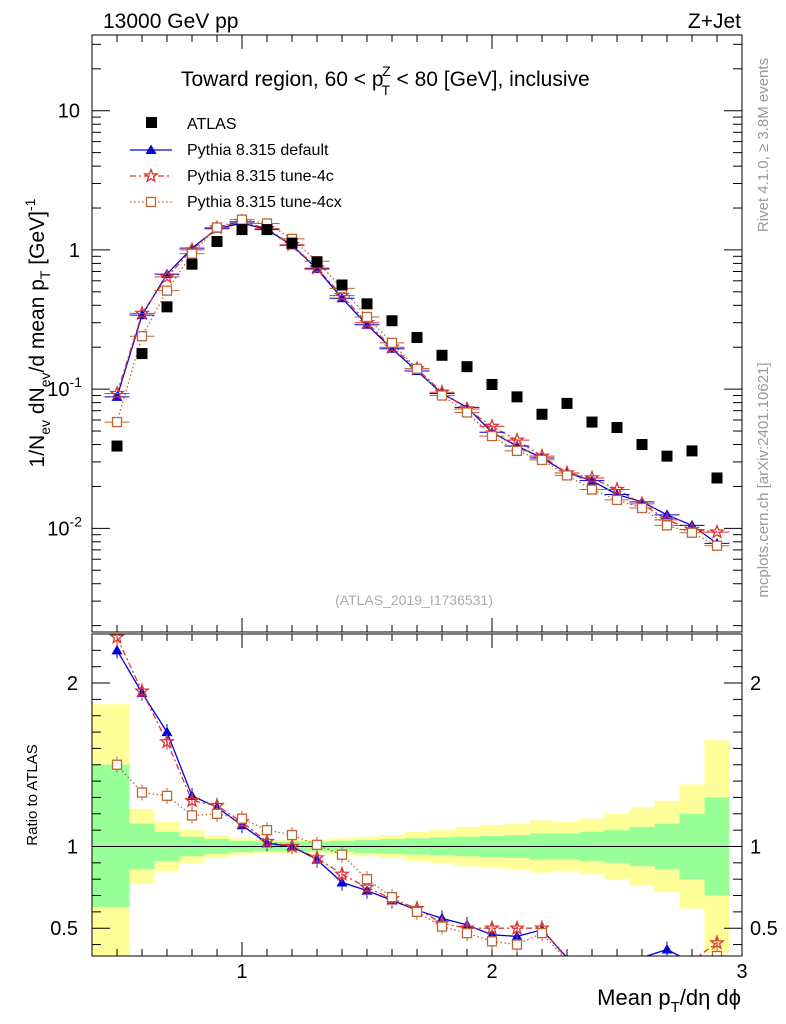 The image size is (786, 1024). What do you see at coordinates (386, 90) in the screenshot?
I see `plot-title-sub: T` at bounding box center [386, 90].